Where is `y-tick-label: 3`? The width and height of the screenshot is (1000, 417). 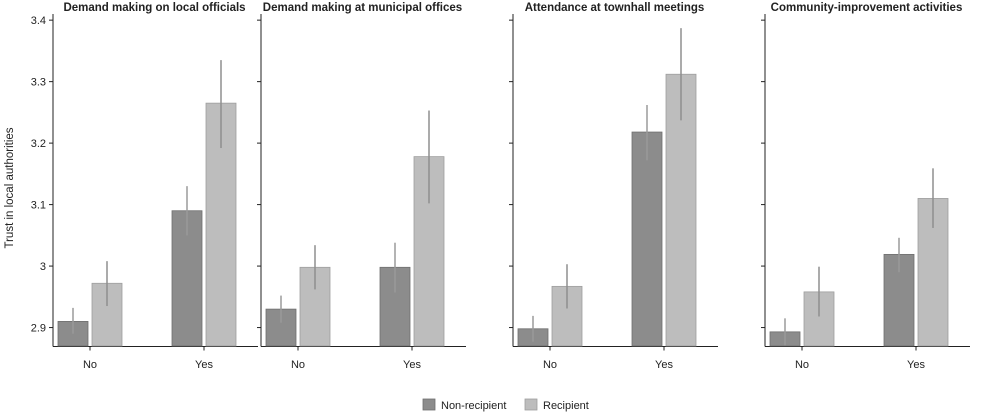 y-tick-label: 3 is located at coordinates (43, 267).